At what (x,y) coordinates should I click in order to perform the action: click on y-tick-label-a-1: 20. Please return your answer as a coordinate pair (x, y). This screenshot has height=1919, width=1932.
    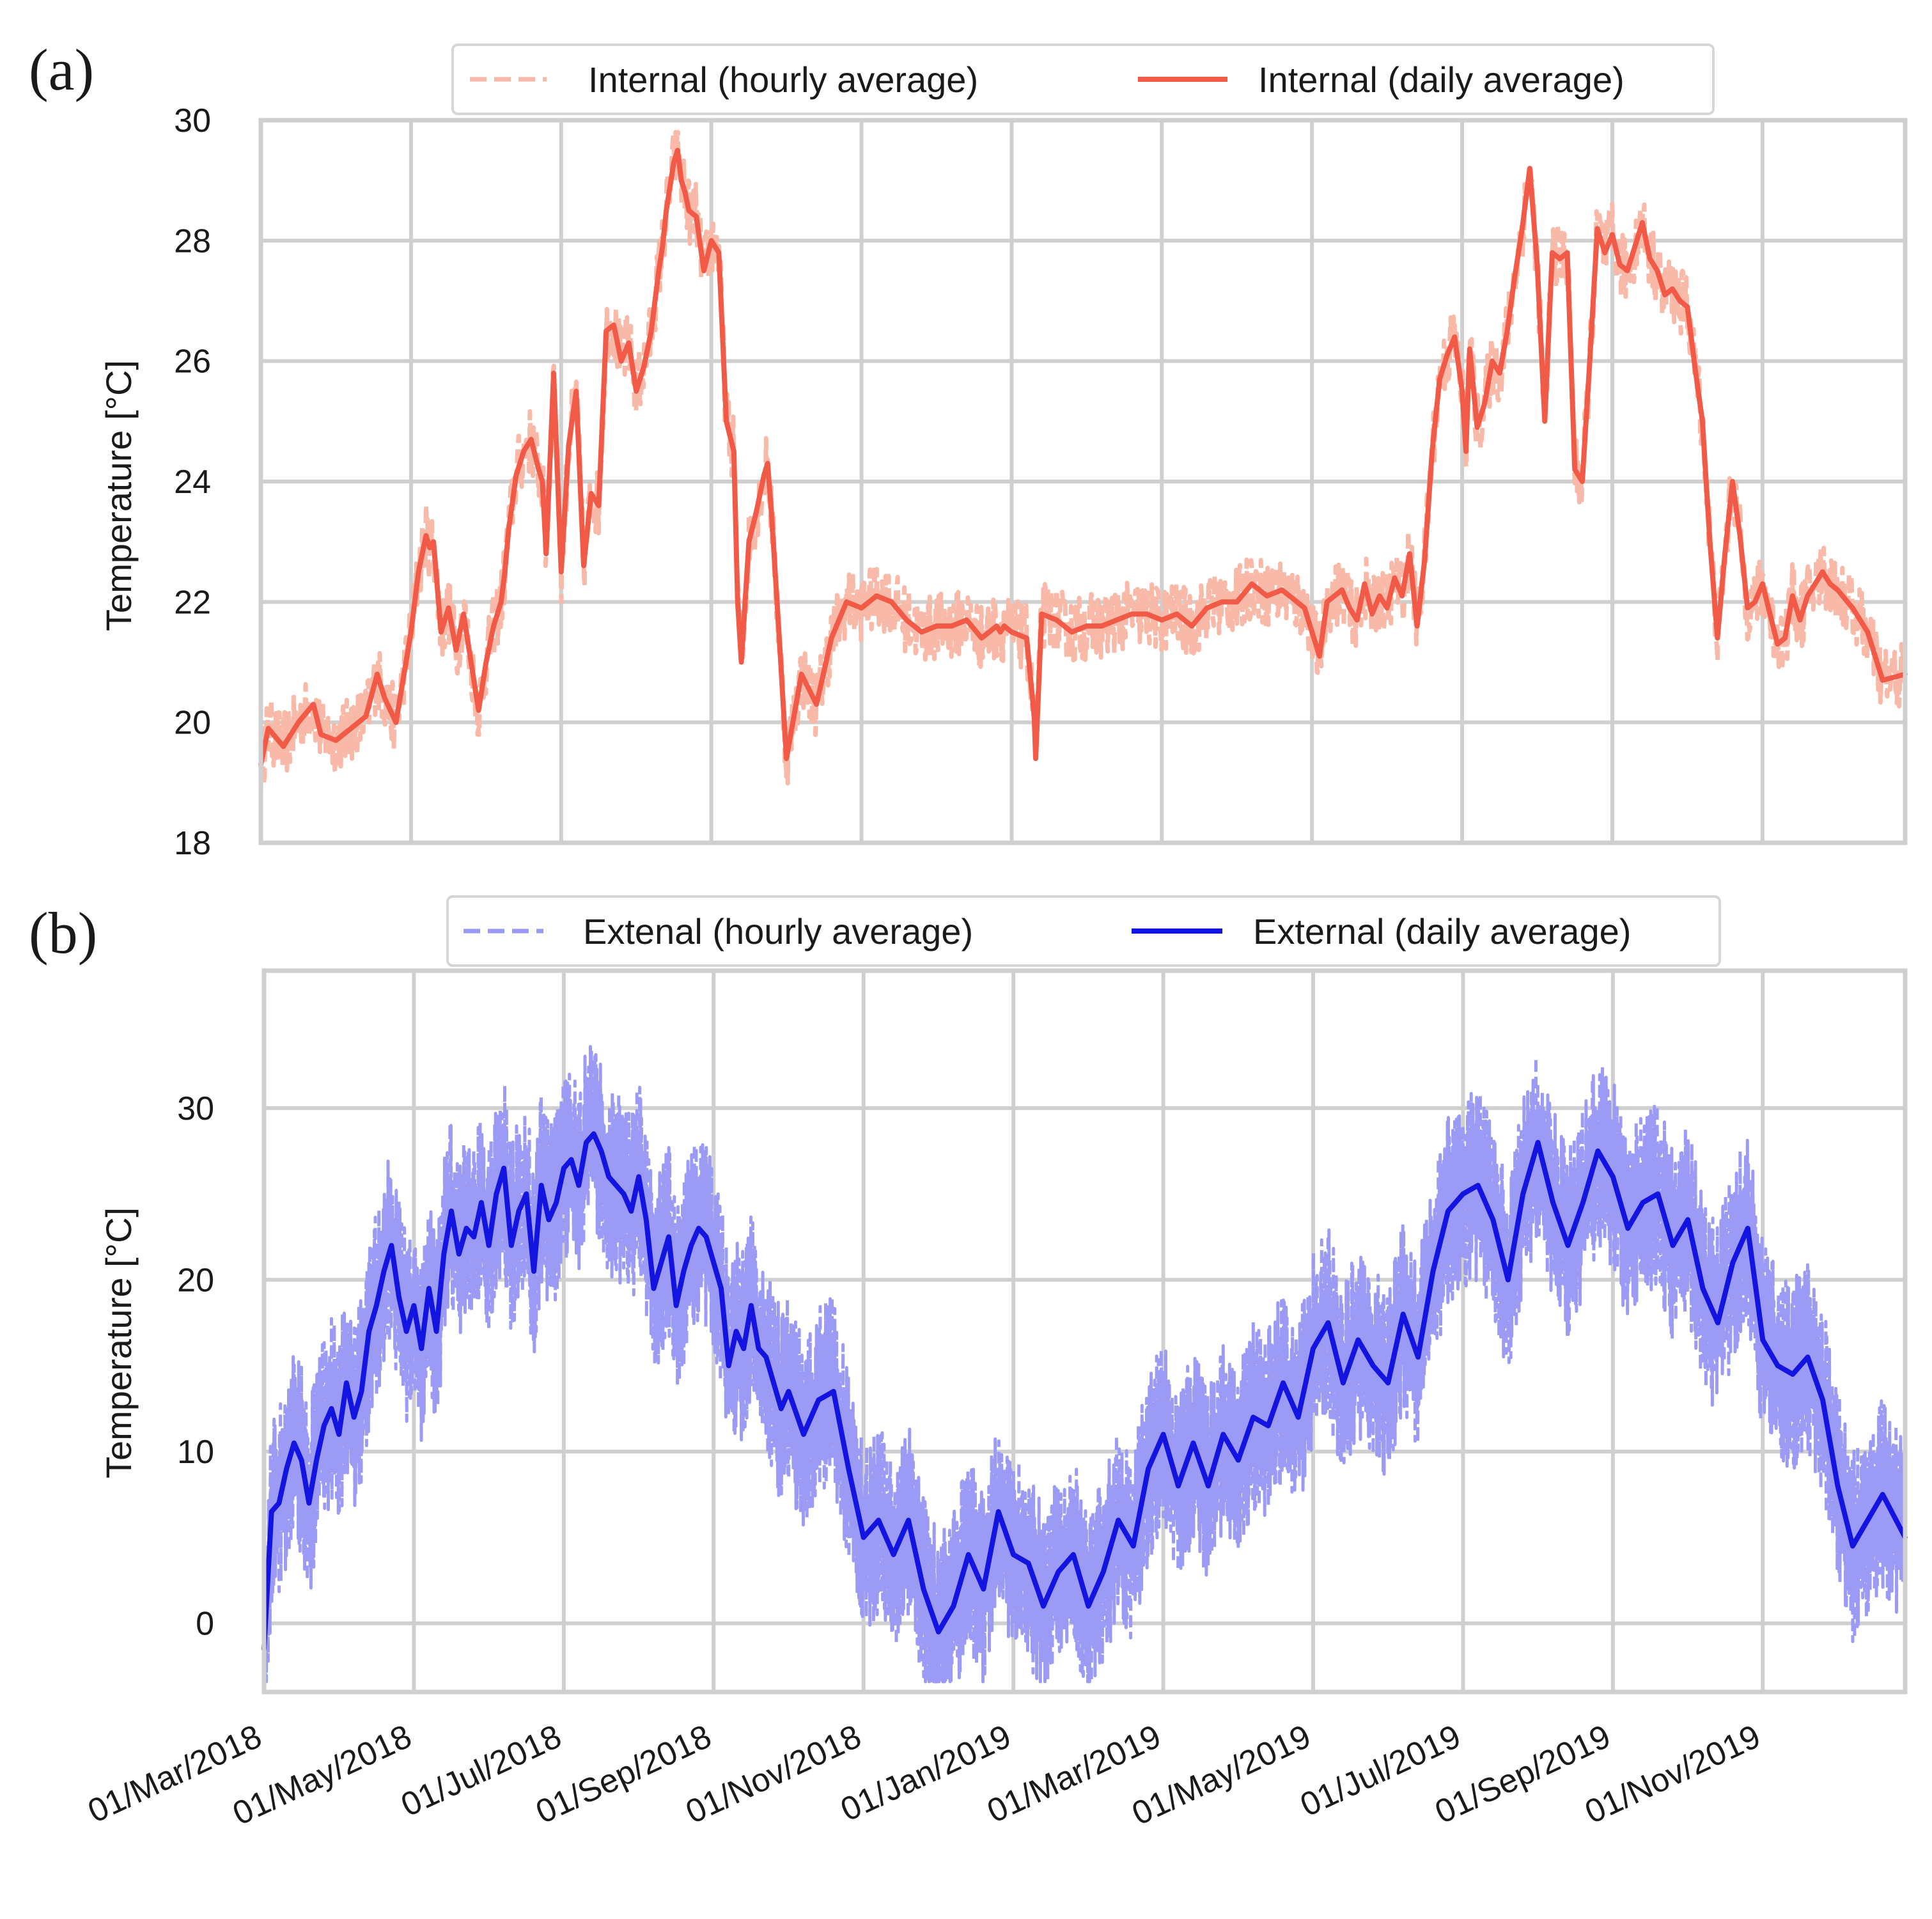
    Looking at the image, I should click on (193, 724).